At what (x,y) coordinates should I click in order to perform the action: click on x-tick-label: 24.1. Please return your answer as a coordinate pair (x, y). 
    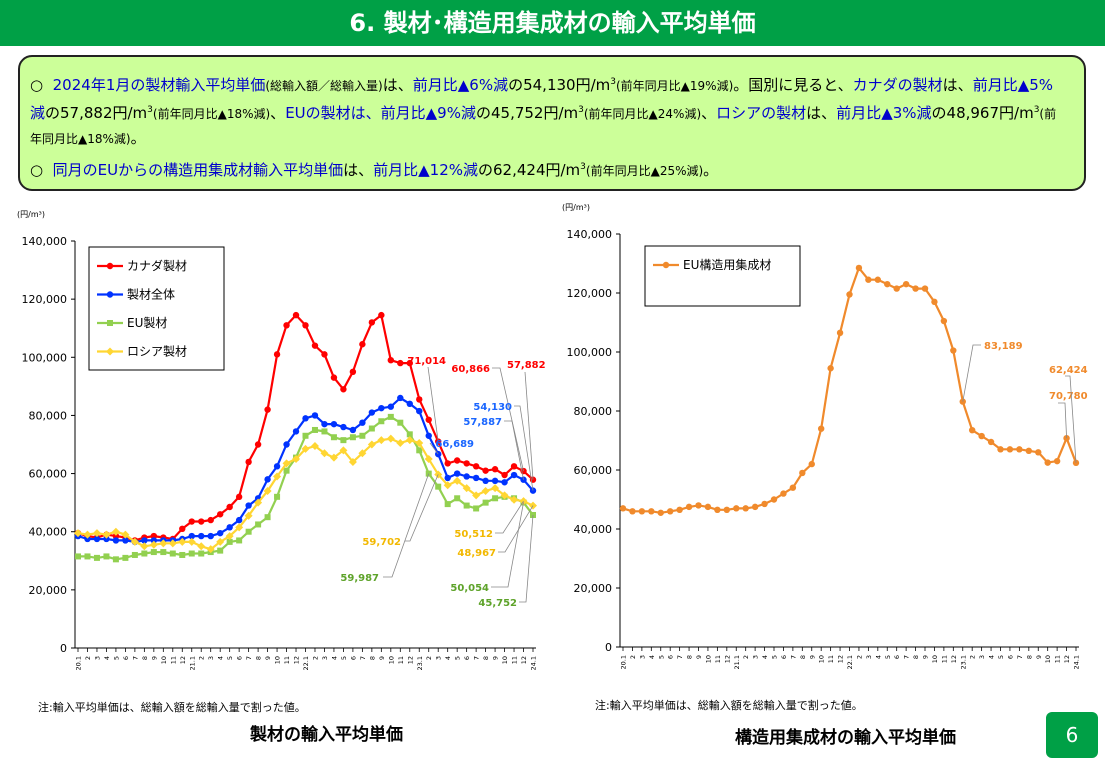
    Looking at the image, I should click on (534, 663).